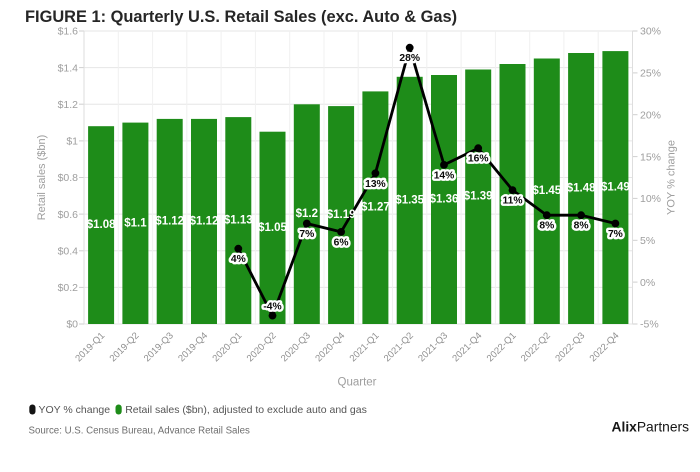  What do you see at coordinates (375, 184) in the screenshot?
I see `svg-text: 13%` at bounding box center [375, 184].